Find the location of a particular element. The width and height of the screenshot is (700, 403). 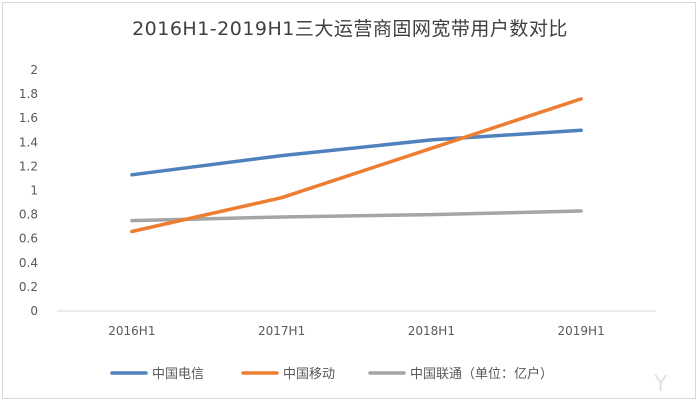

y-tick-label: 0 is located at coordinates (34, 311).